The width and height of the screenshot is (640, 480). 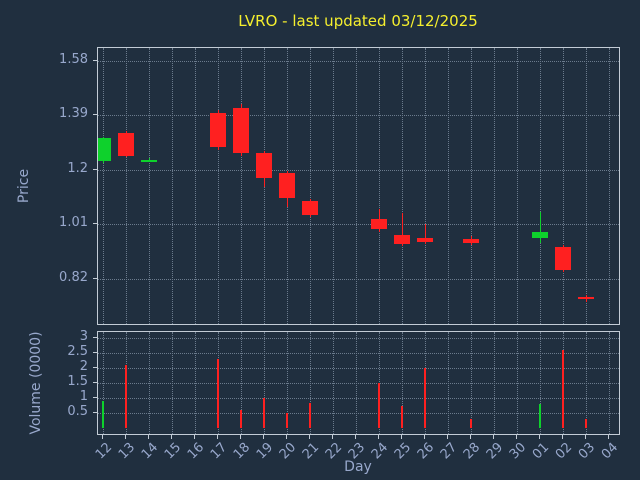 I want to click on x-tick-label: 28, so click(x=472, y=451).